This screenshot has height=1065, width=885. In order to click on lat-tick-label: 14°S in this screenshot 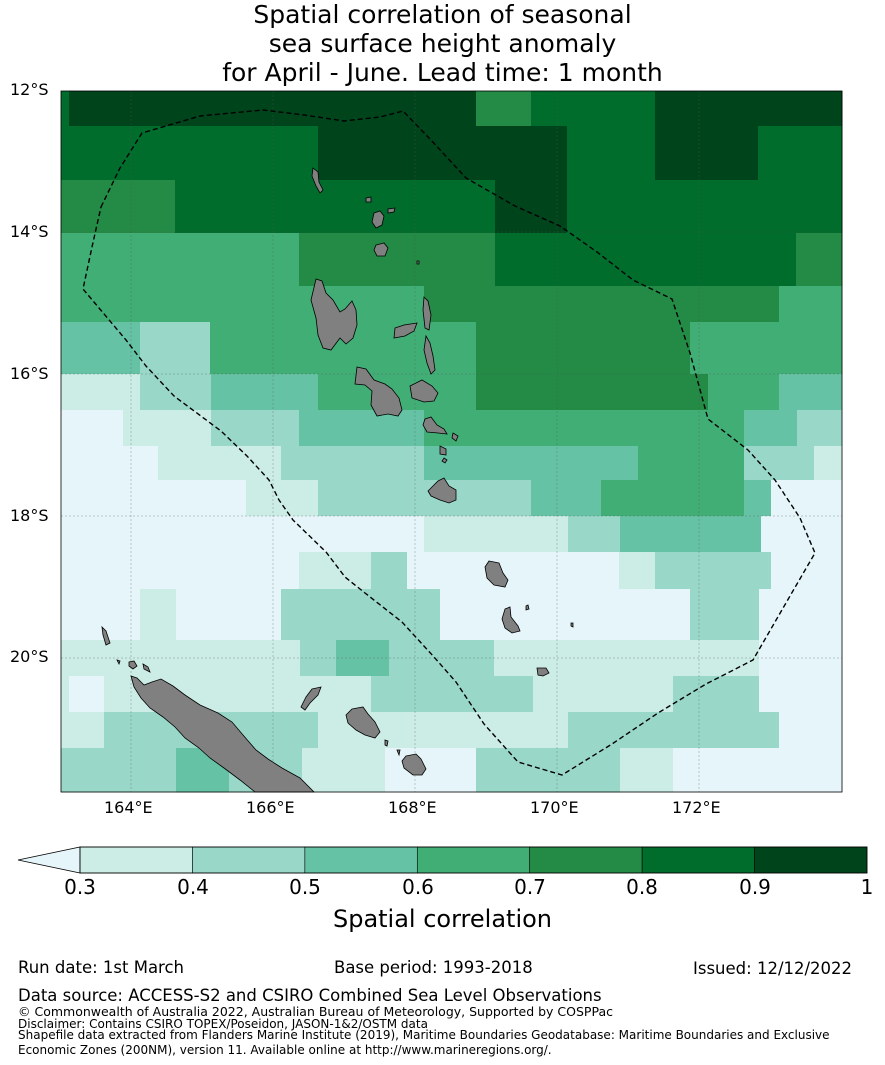, I will do `click(29, 231)`.